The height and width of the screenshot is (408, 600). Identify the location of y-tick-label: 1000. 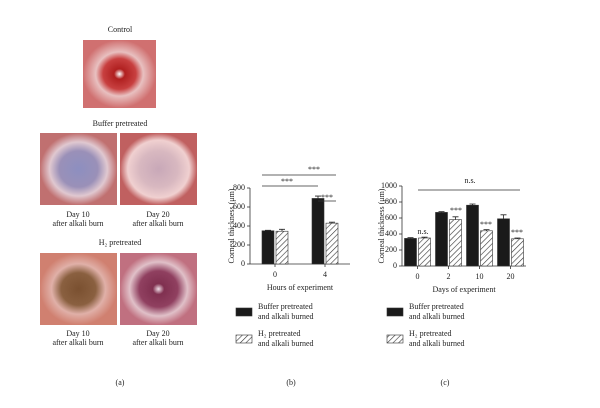
(389, 185).